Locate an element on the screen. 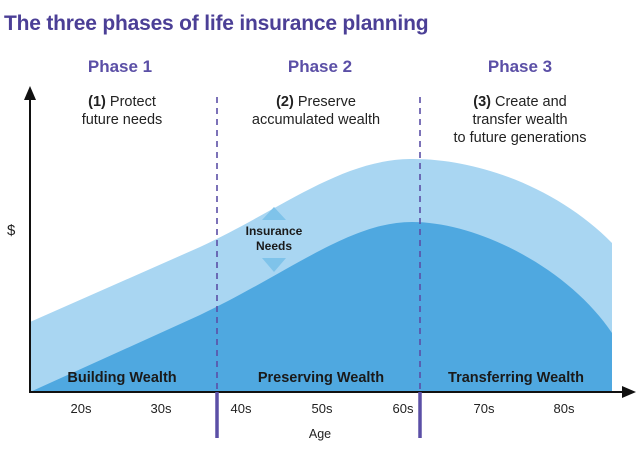 This screenshot has height=458, width=640. x-axis-arrowhead is located at coordinates (629, 392).